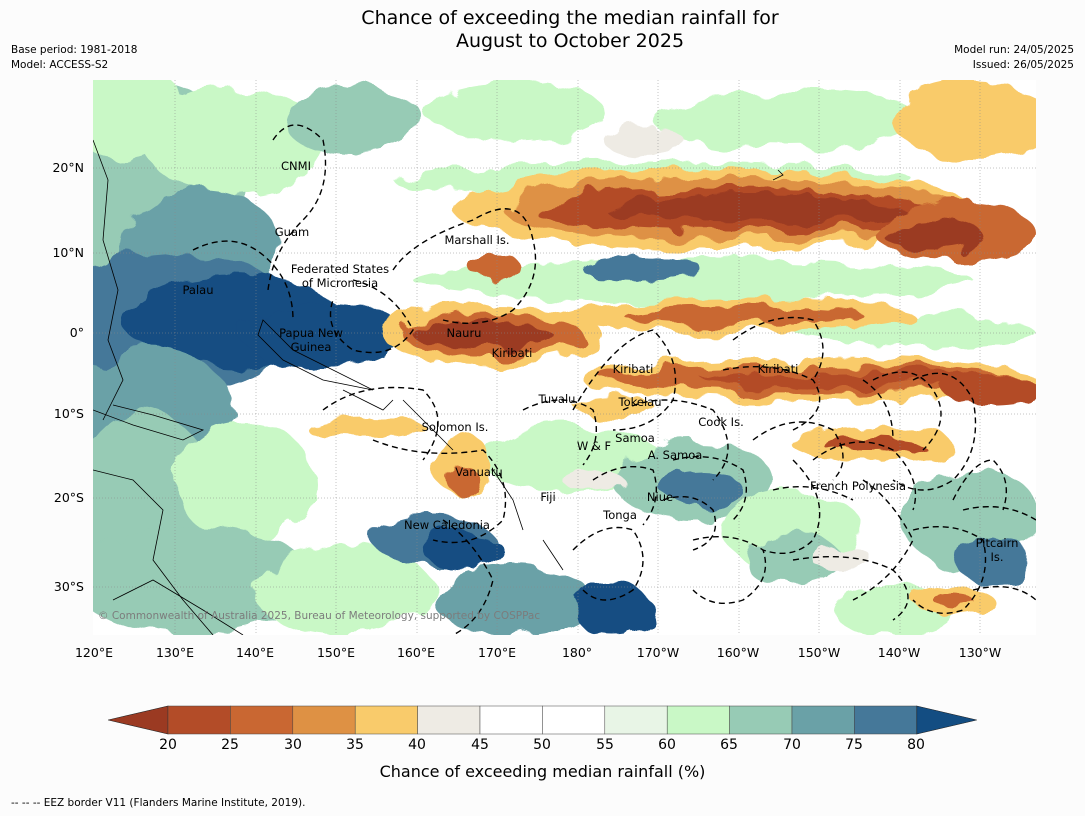 This screenshot has height=816, width=1085. I want to click on lon-label: 180°, so click(577, 652).